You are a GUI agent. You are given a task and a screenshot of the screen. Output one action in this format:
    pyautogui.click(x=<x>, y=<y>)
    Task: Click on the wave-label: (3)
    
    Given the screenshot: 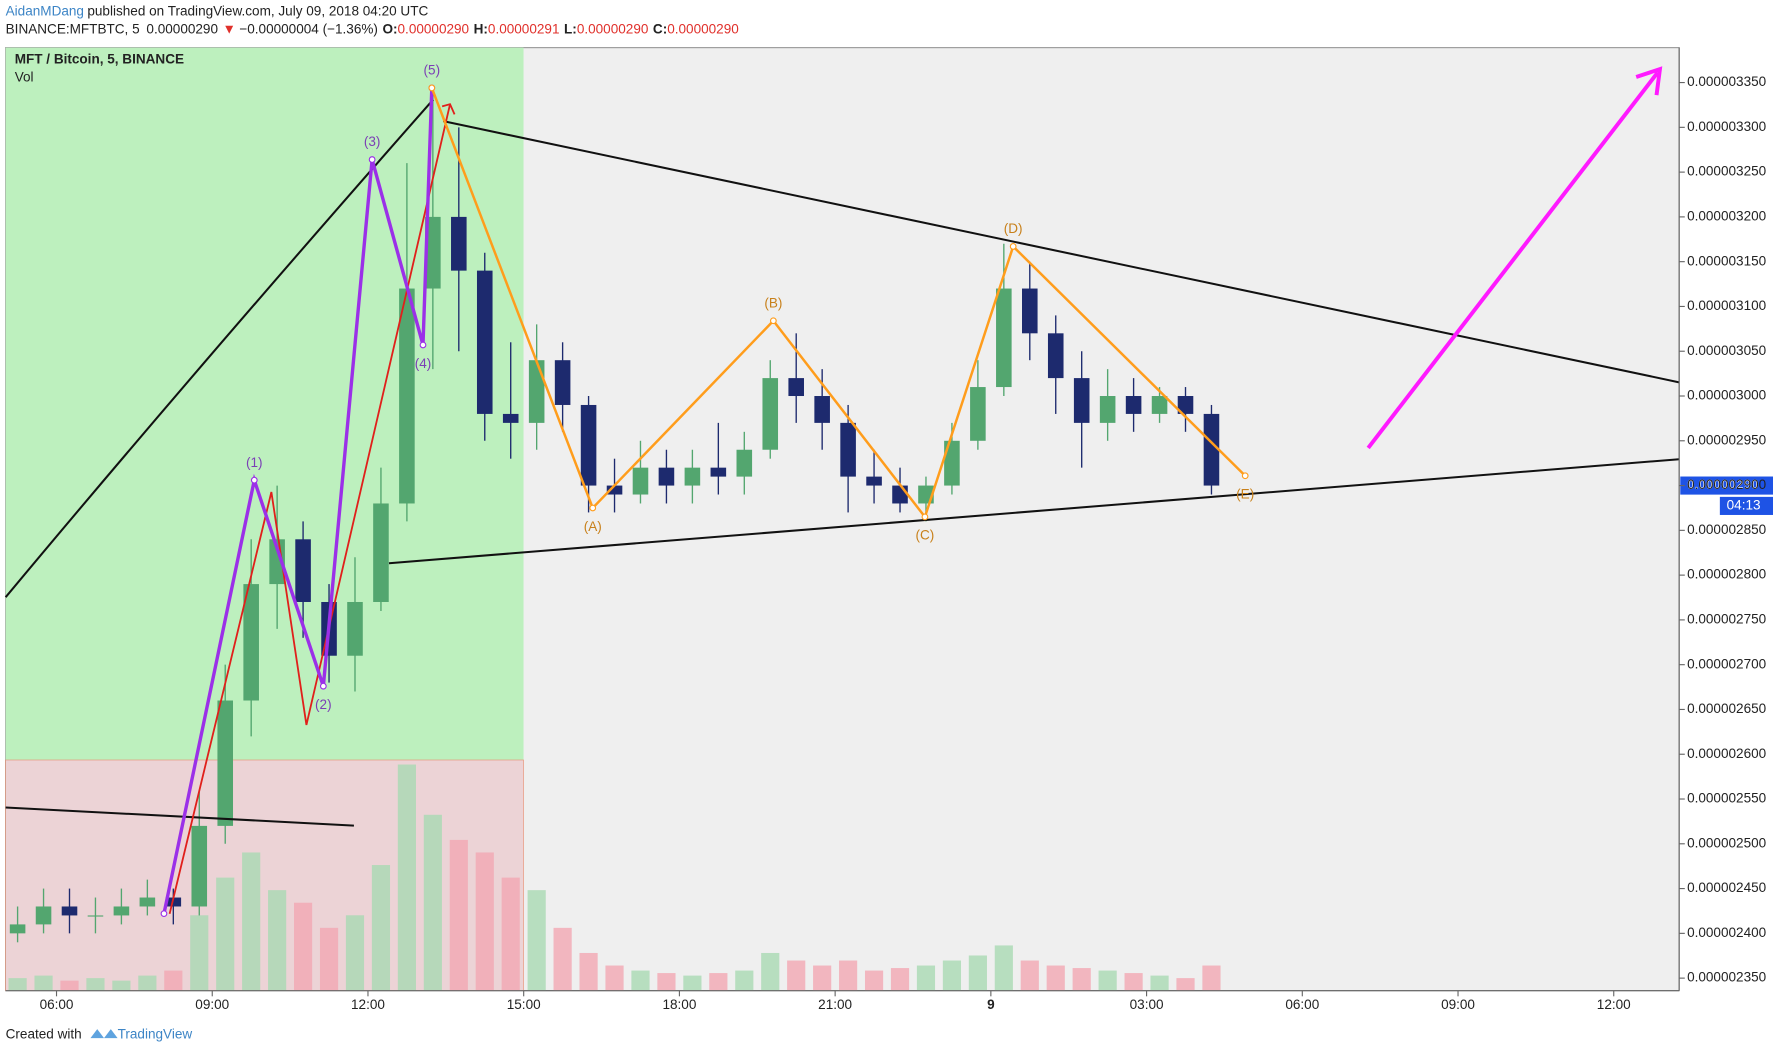 What is the action you would take?
    pyautogui.click(x=372, y=141)
    